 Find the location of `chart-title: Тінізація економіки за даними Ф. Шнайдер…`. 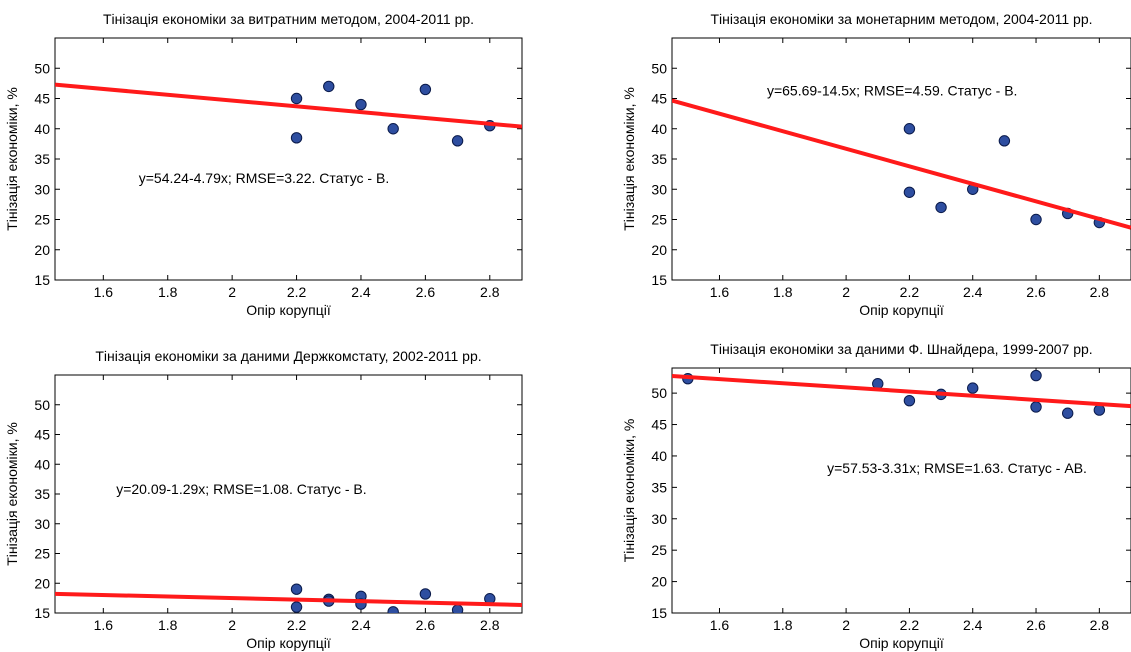

chart-title: Тінізація економіки за даними Ф. Шнайдер… is located at coordinates (901, 349).